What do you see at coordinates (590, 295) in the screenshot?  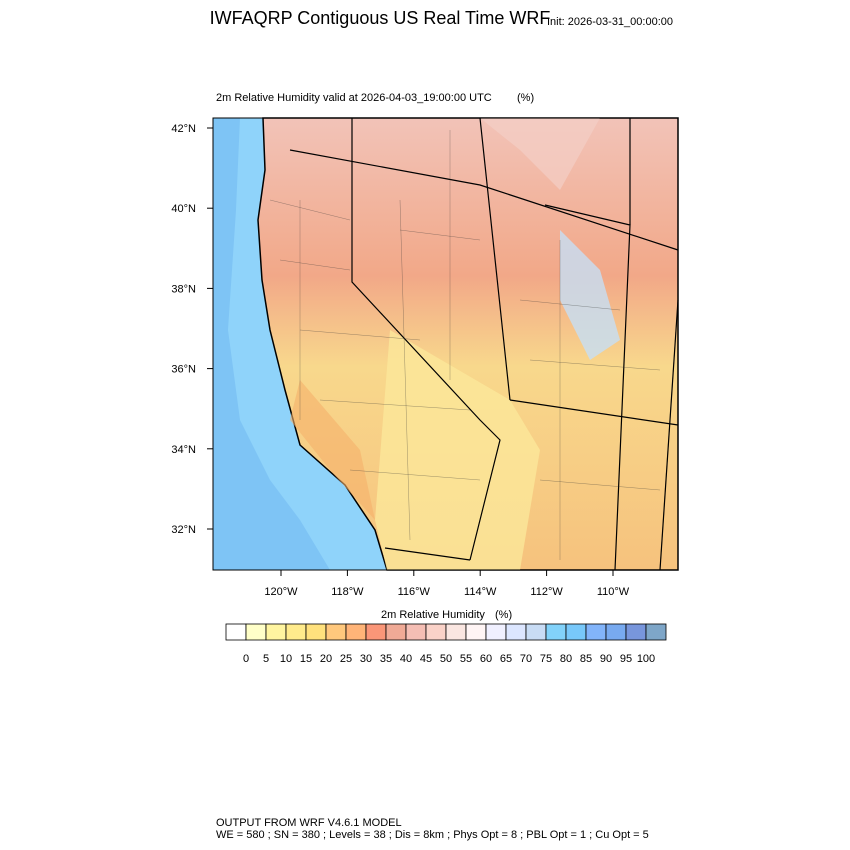 I see `mountain-region` at bounding box center [590, 295].